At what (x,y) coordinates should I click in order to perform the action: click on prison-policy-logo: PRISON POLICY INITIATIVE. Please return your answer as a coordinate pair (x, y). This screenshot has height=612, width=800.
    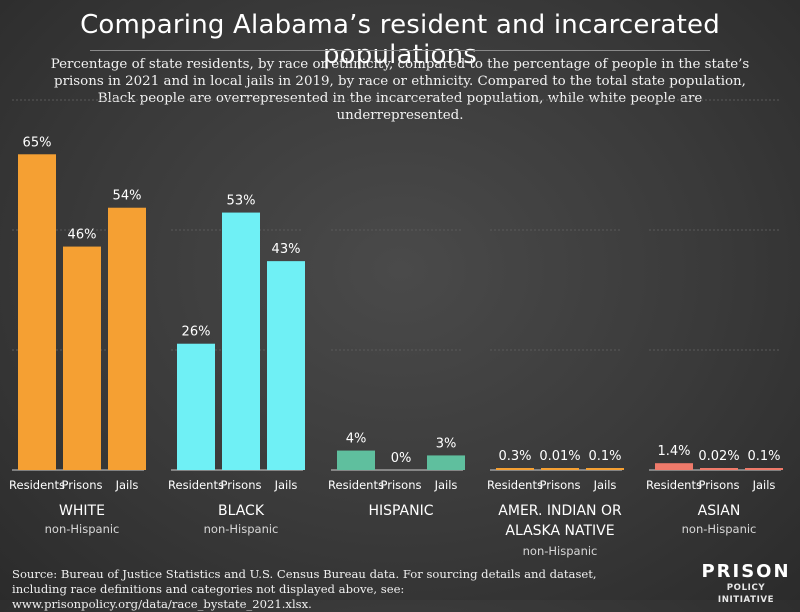
    Looking at the image, I should click on (746, 584).